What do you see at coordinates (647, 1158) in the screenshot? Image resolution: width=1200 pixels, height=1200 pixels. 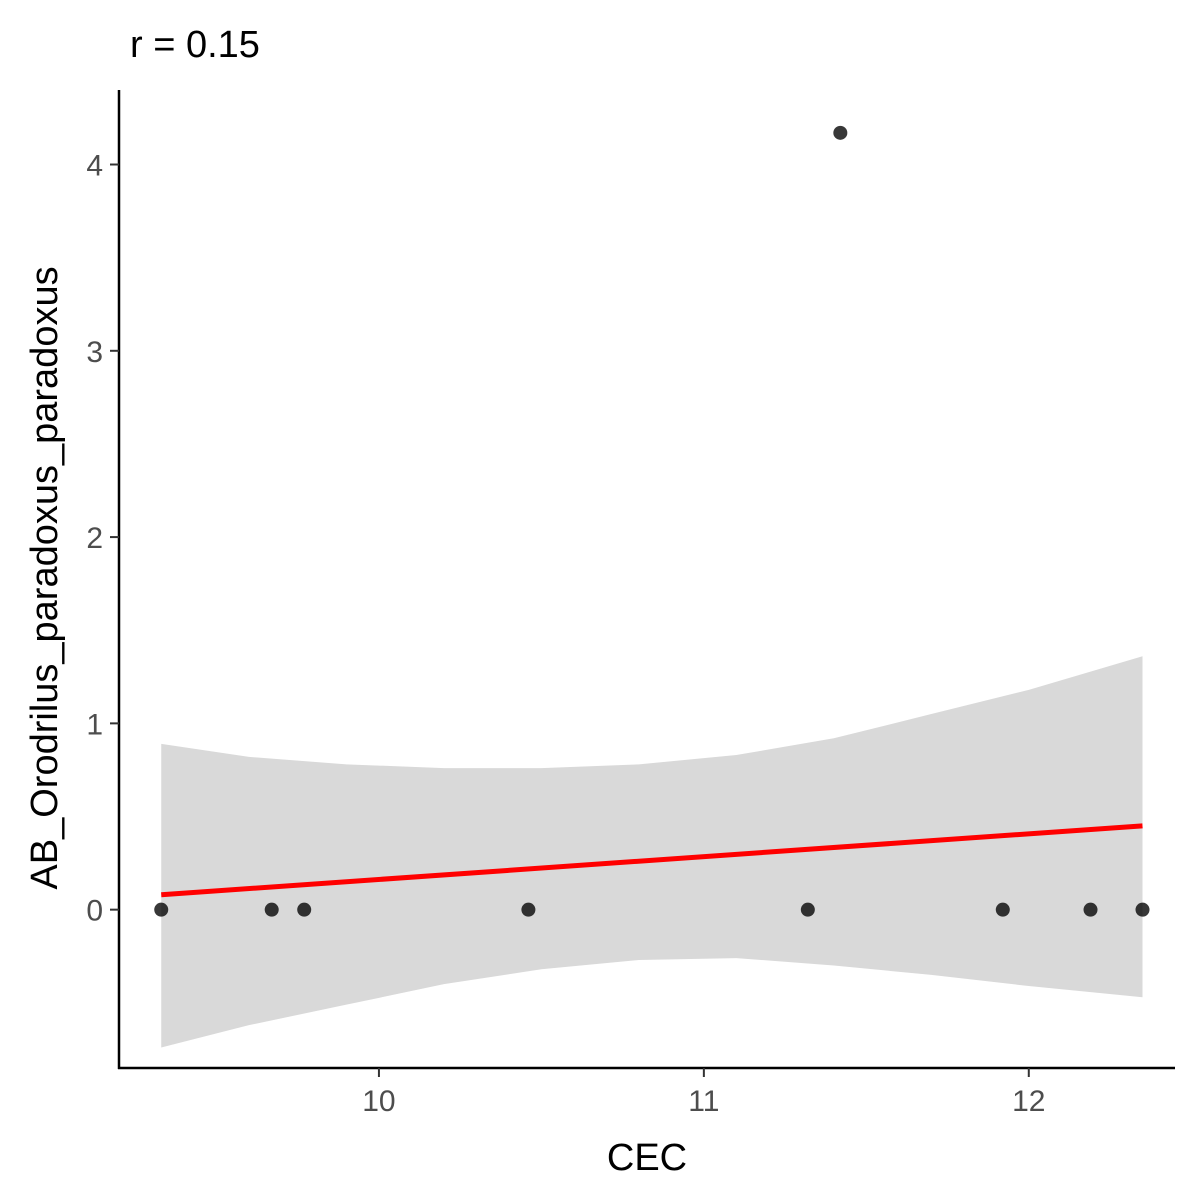 I see `x-axis-title: CEC` at bounding box center [647, 1158].